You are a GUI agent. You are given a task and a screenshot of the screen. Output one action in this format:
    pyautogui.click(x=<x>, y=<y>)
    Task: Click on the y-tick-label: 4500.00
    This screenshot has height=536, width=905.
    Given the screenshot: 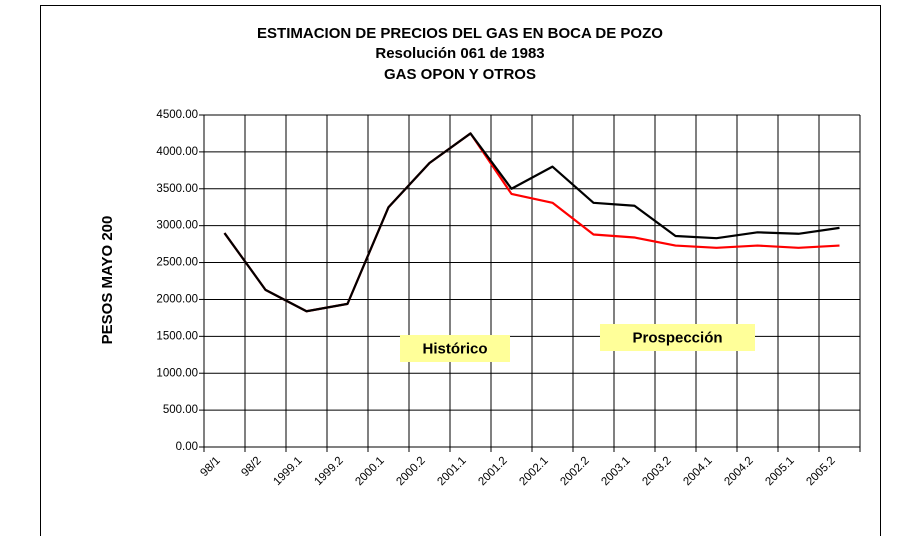 What is the action you would take?
    pyautogui.click(x=177, y=115)
    